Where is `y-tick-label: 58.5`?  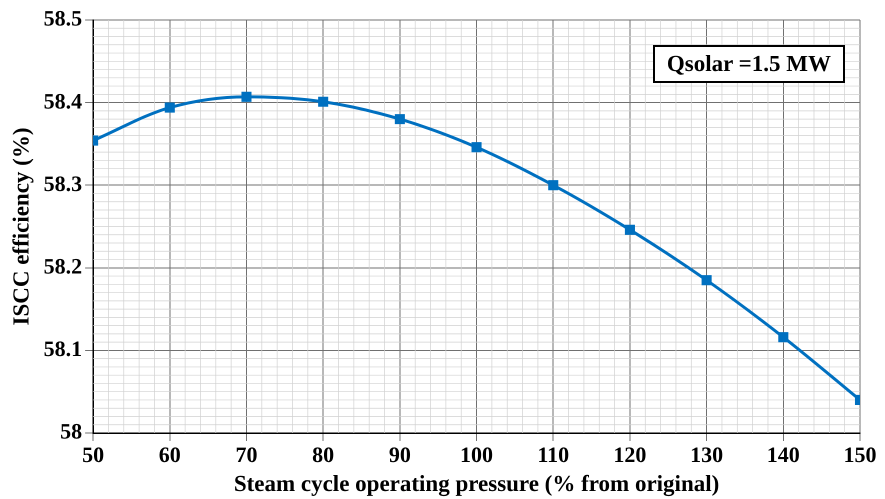
y-tick-label: 58.5 is located at coordinates (63, 18).